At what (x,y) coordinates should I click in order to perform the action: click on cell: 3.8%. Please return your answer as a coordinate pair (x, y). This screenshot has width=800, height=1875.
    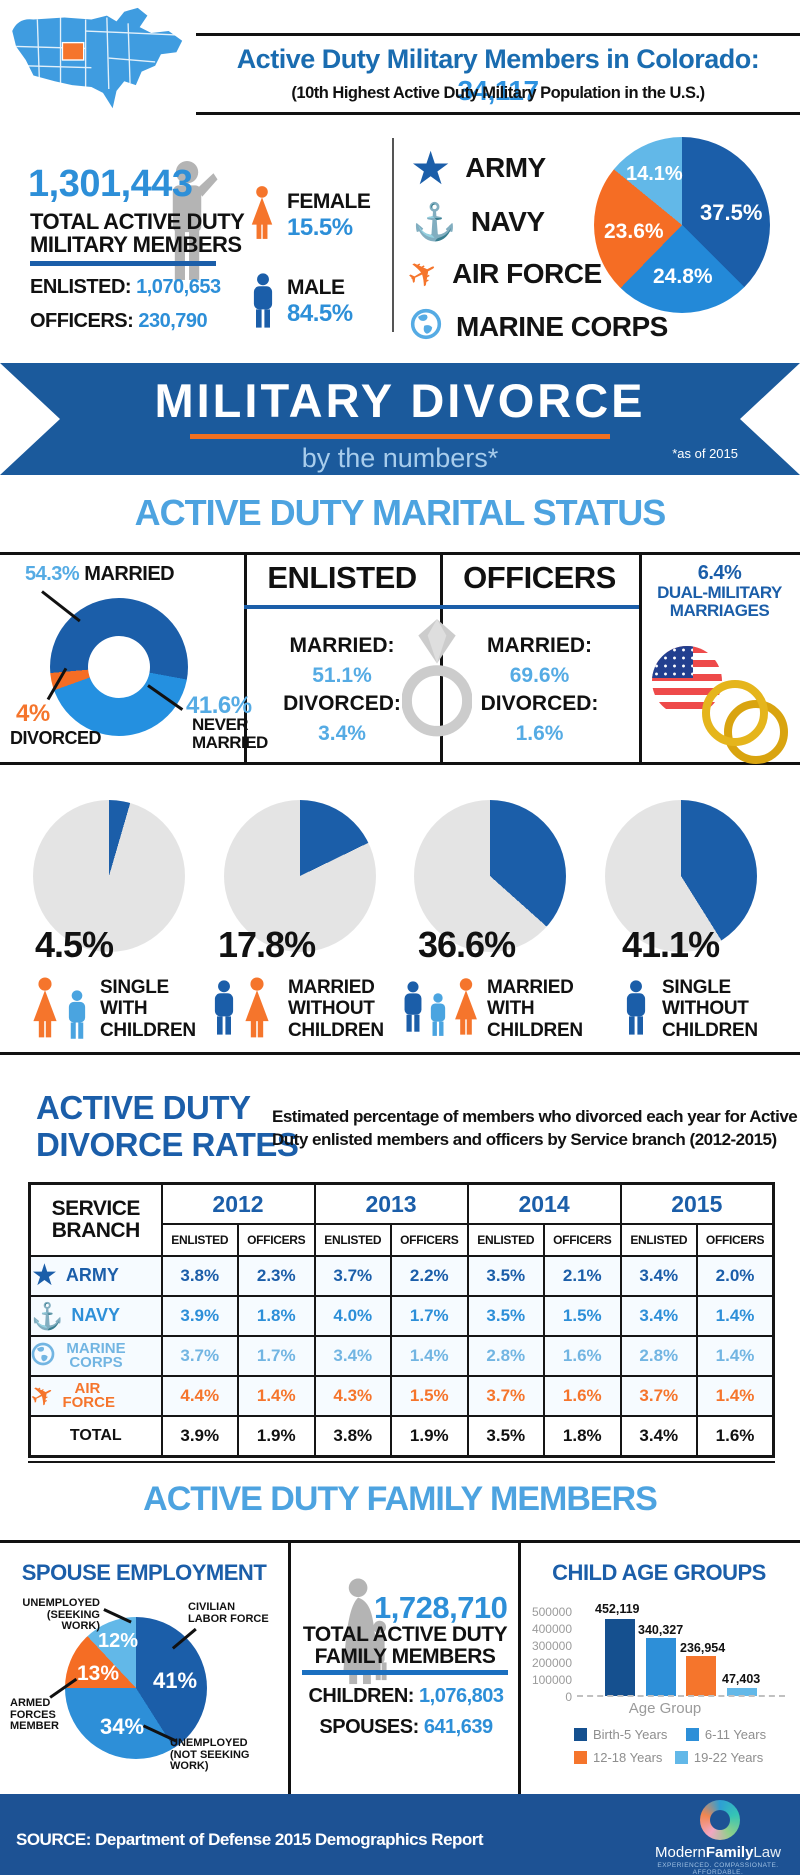
    Looking at the image, I should click on (199, 1276).